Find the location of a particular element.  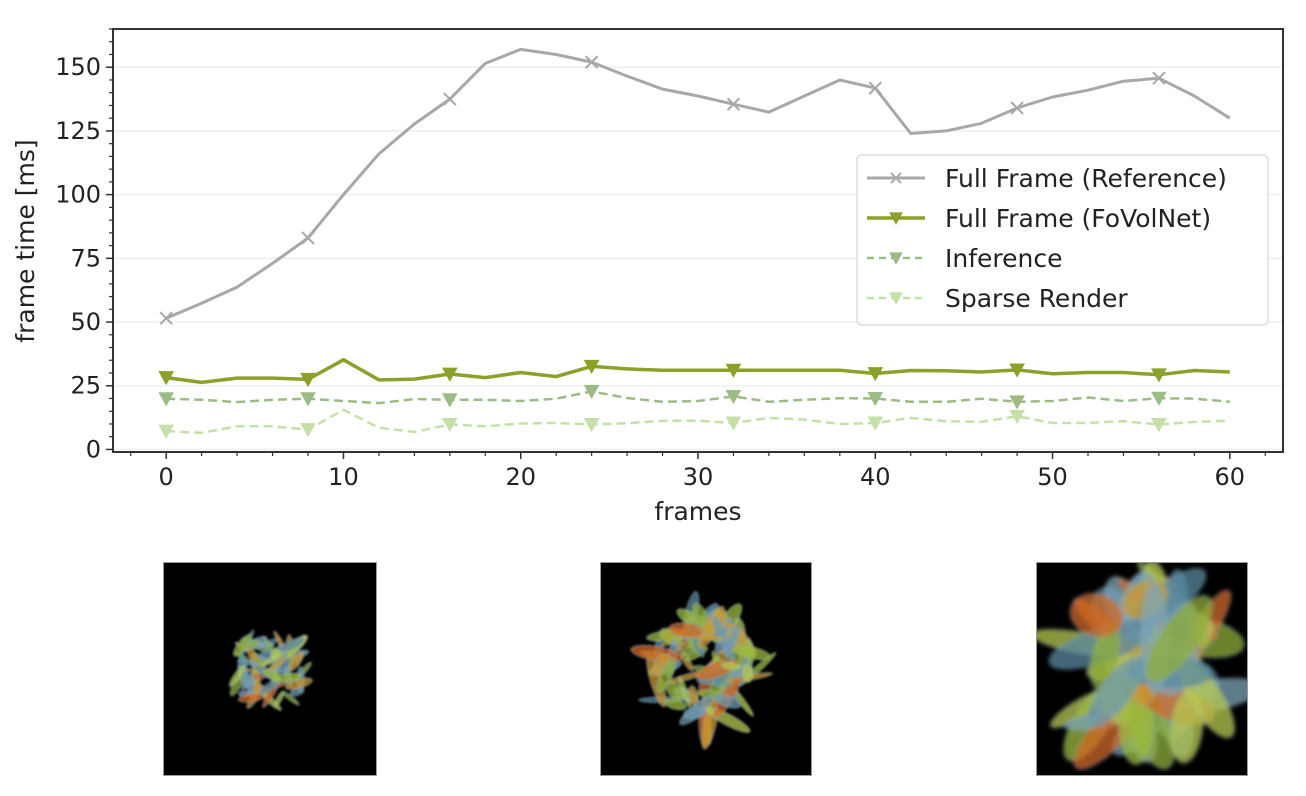

x-tick-label: 10 is located at coordinates (343, 477).